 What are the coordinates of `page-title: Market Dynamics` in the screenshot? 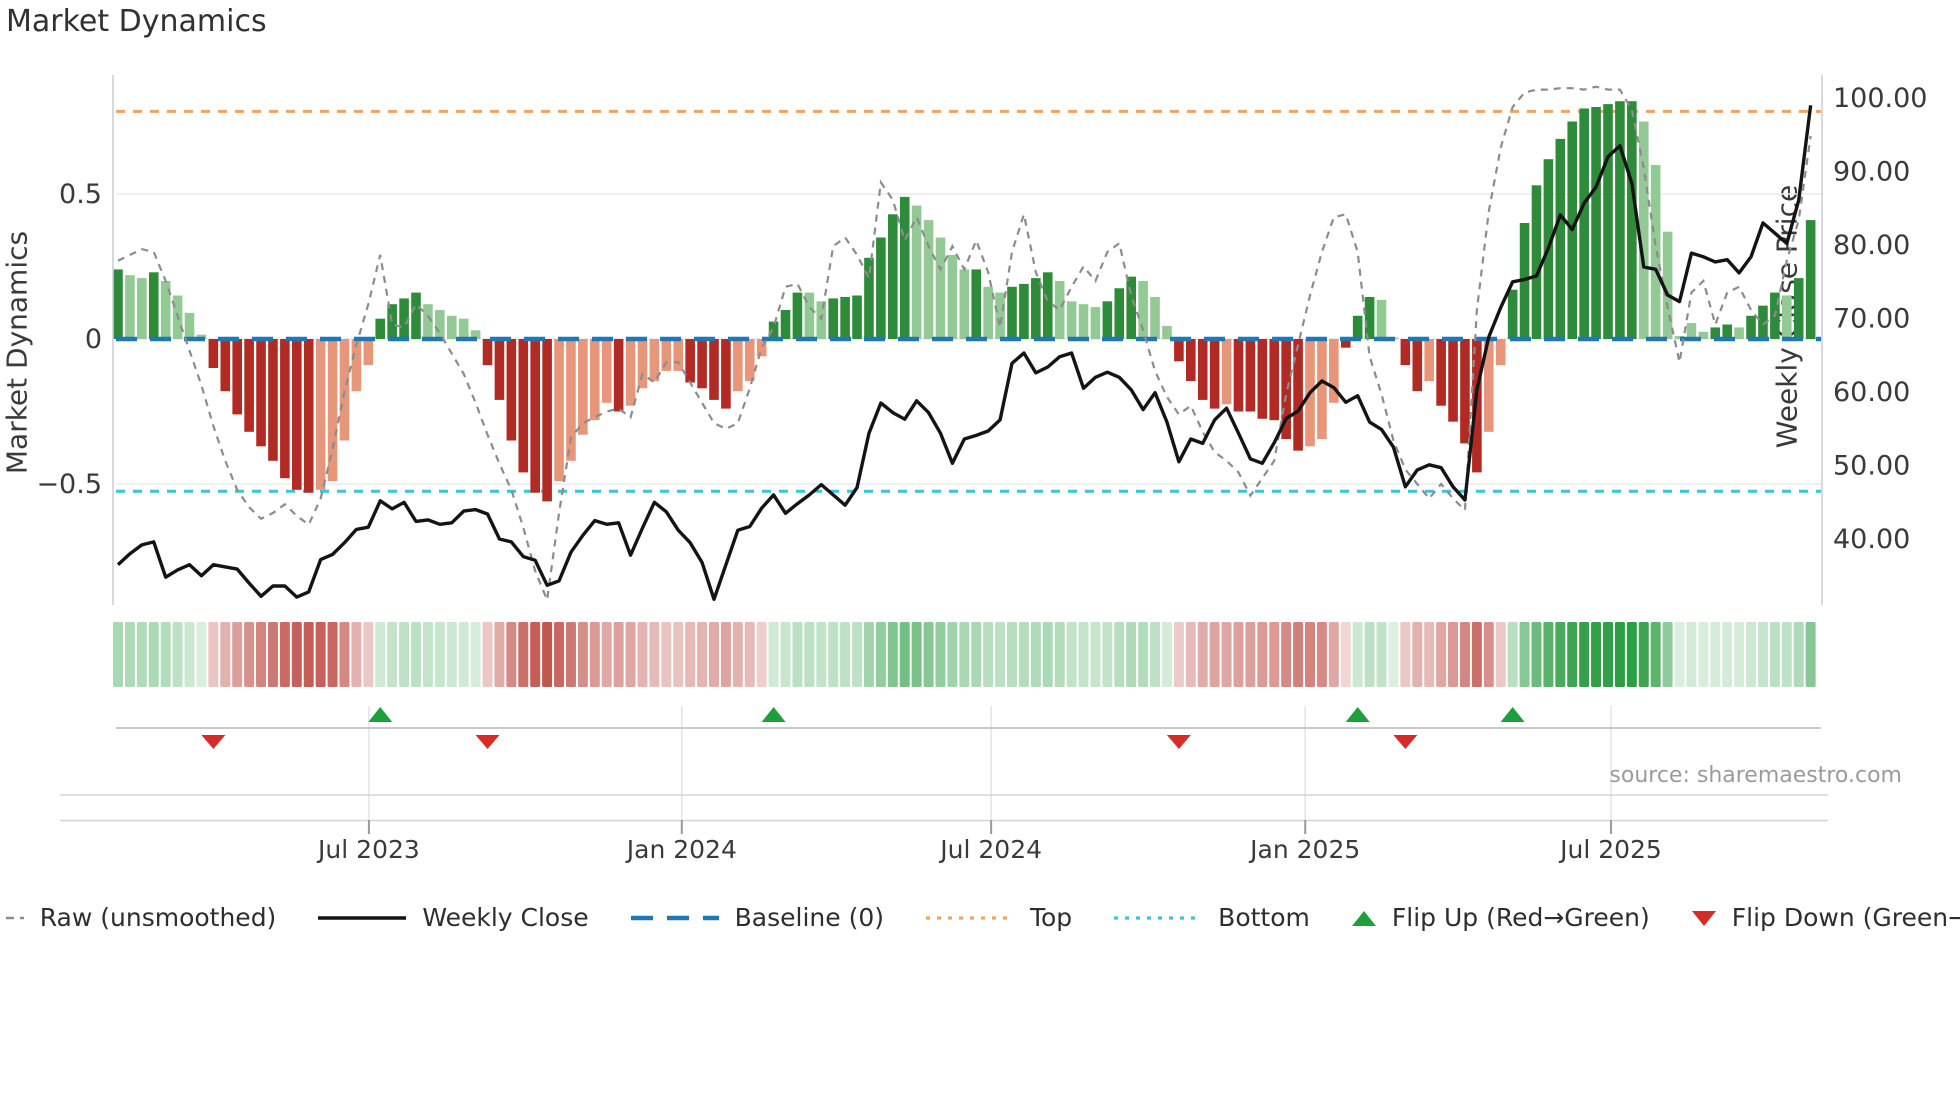 It's located at (136, 21).